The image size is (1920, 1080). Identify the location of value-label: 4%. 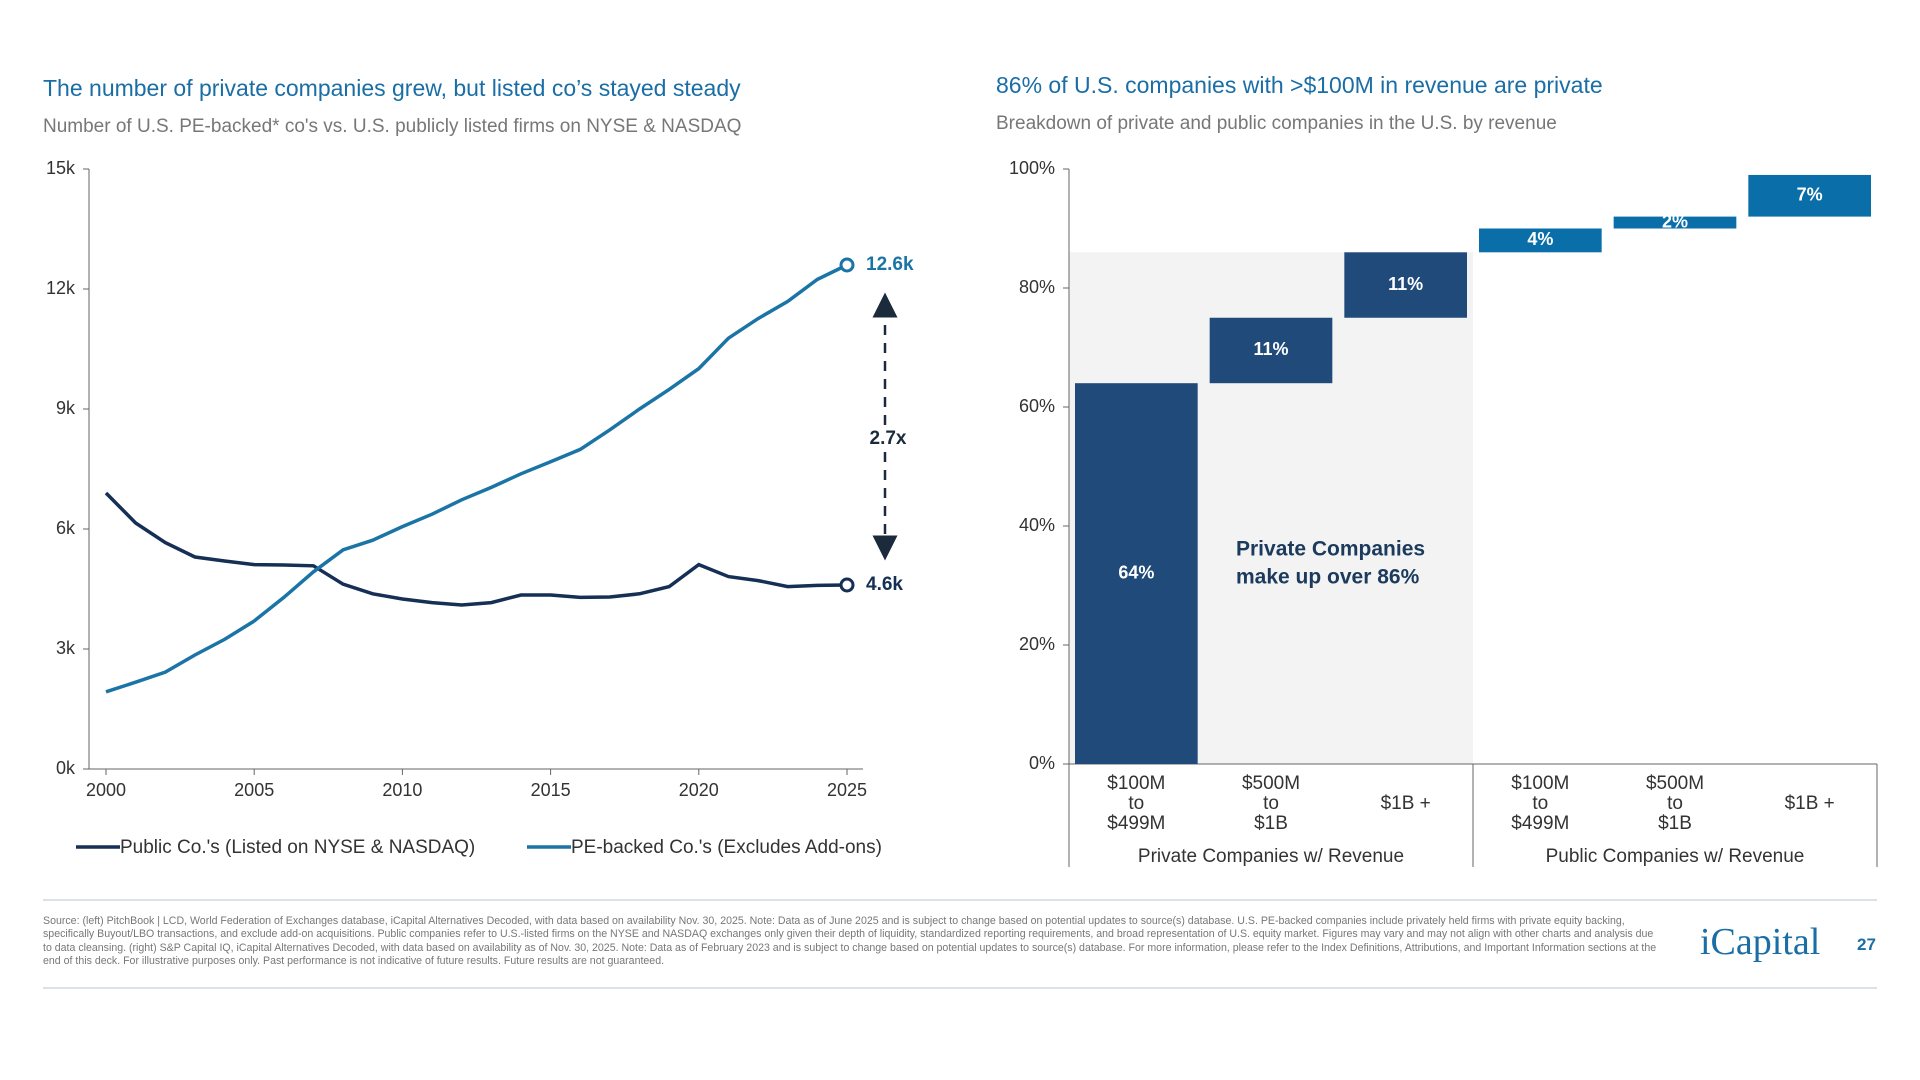
(1540, 239).